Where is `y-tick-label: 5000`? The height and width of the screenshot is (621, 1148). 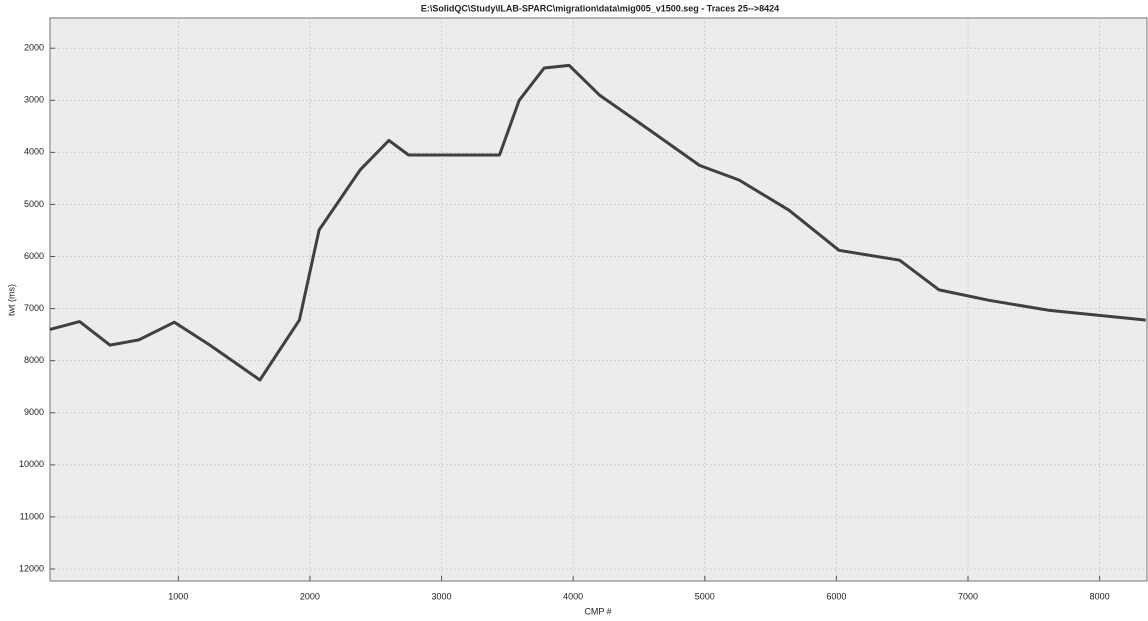 y-tick-label: 5000 is located at coordinates (34, 204).